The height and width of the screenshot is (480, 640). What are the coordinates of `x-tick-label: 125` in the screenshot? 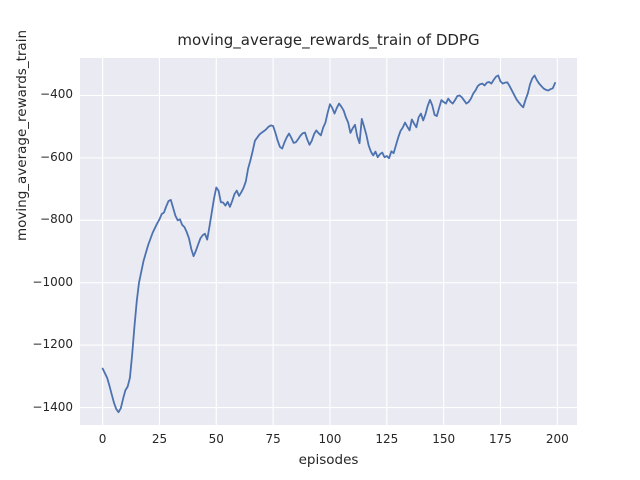 It's located at (387, 439).